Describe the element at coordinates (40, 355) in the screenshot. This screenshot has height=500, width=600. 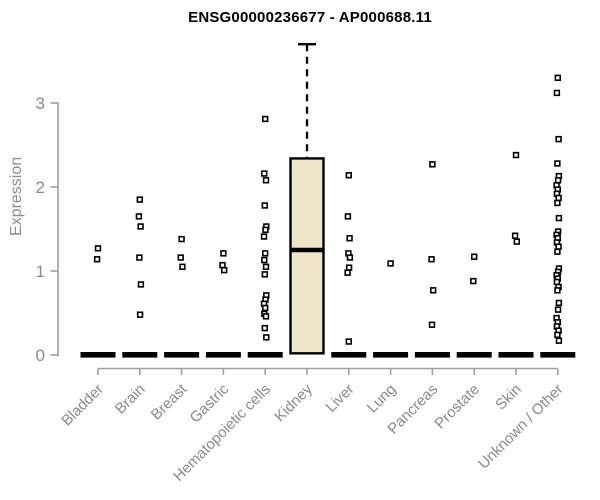
I see `y-tick-label: 0` at that location.